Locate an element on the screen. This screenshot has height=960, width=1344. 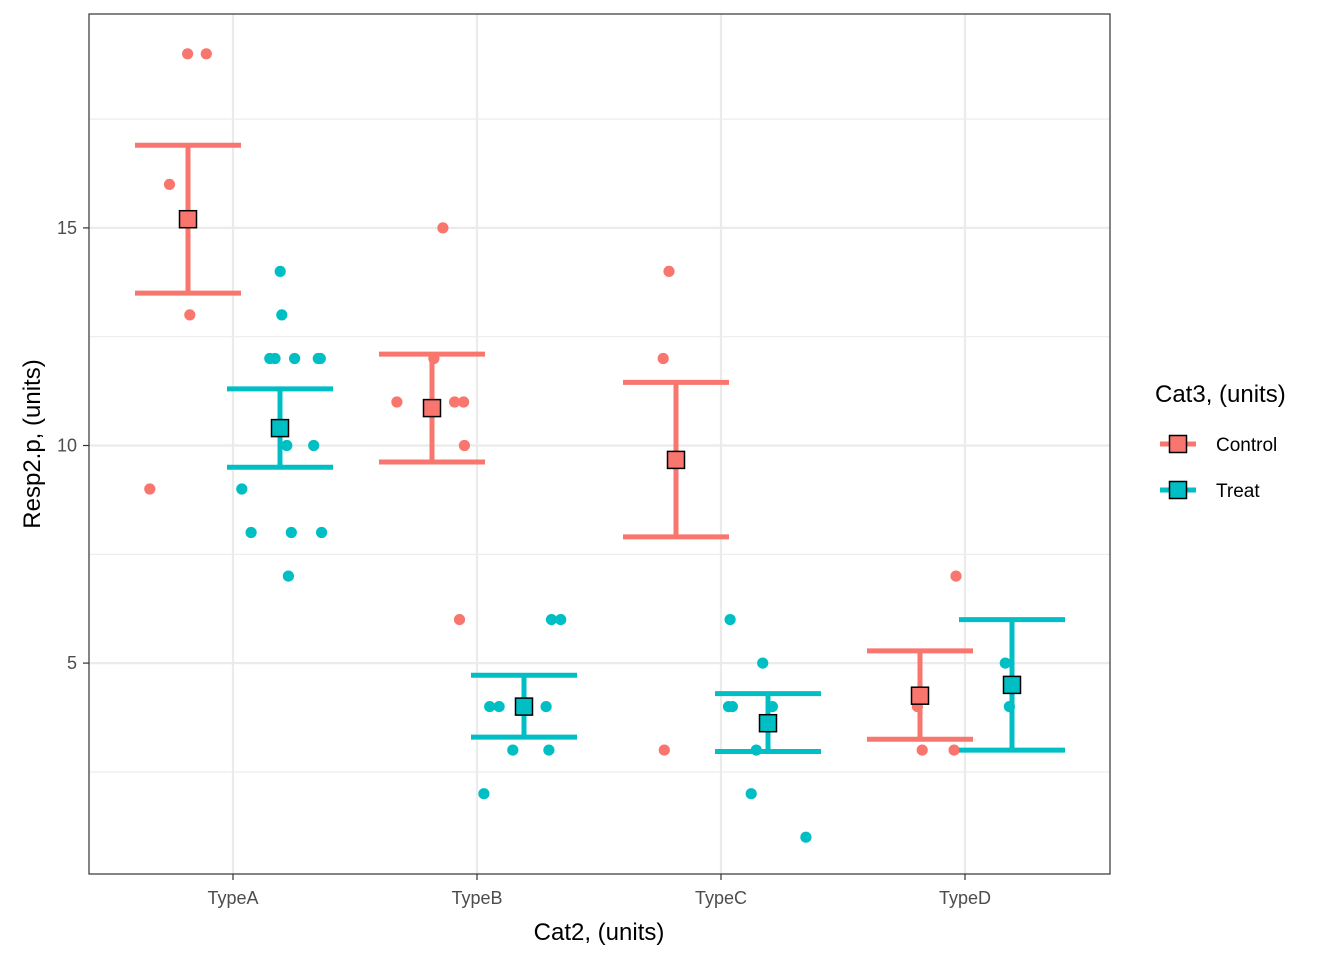
x-tick-label: TypeA is located at coordinates (232, 898).